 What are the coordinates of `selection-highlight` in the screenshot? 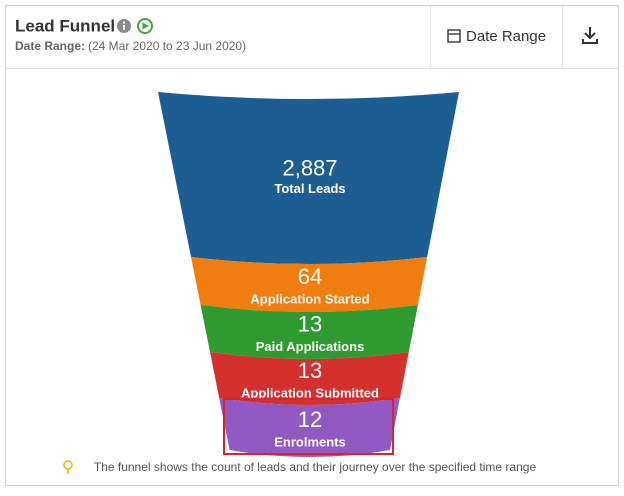 It's located at (308, 426).